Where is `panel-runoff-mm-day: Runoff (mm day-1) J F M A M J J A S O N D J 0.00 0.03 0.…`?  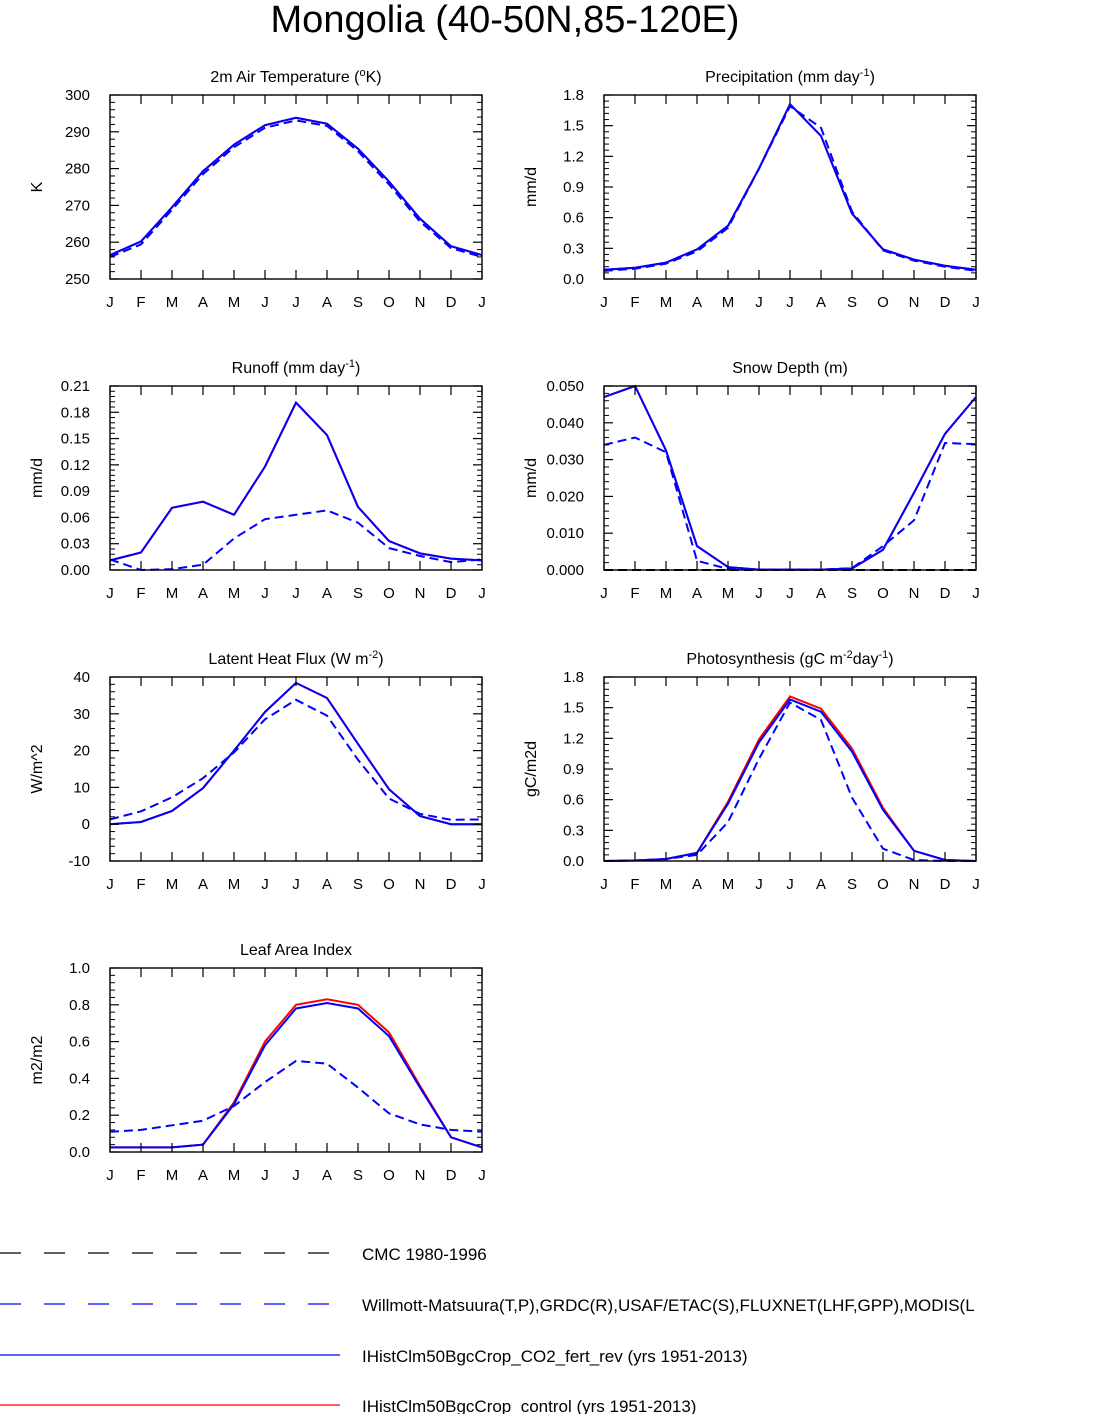 panel-runoff-mm-day: Runoff (mm day-1) J F M A M J J A S O N D J 0.00 0.03 0.… is located at coordinates (257, 480).